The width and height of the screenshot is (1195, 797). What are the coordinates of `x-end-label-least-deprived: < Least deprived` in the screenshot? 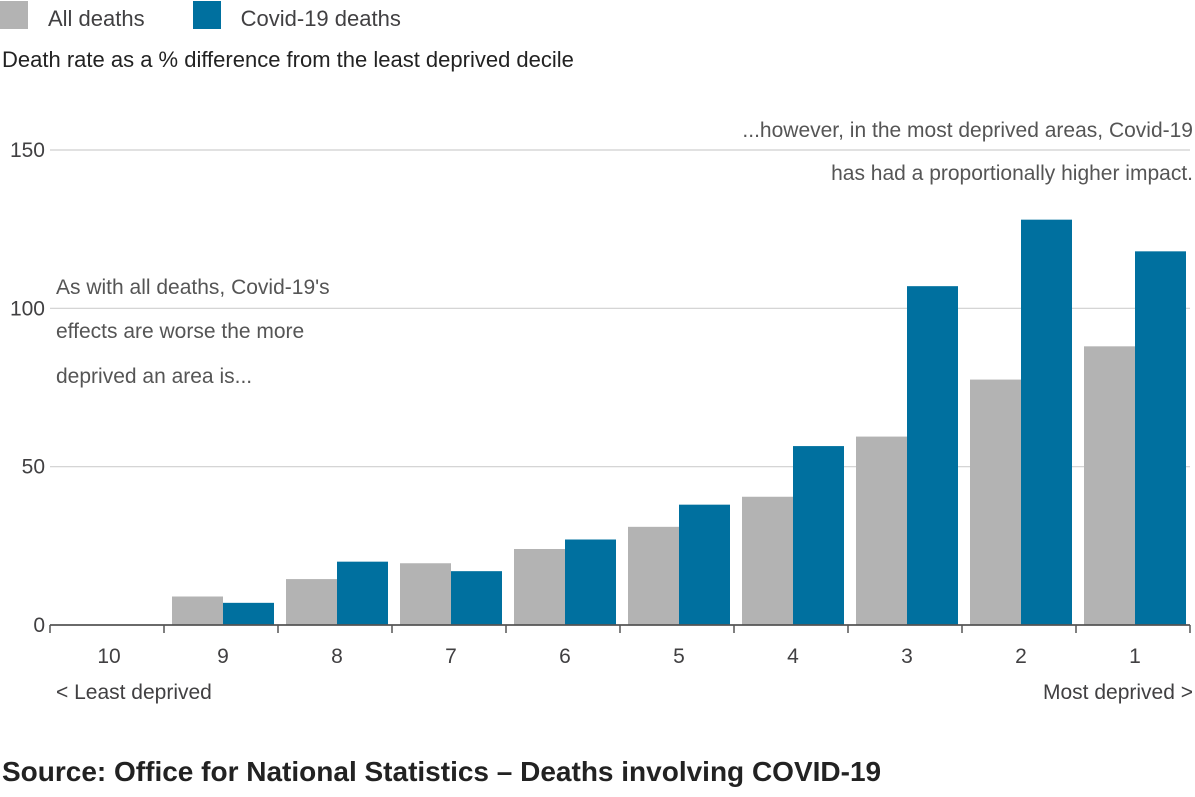 It's located at (134, 692).